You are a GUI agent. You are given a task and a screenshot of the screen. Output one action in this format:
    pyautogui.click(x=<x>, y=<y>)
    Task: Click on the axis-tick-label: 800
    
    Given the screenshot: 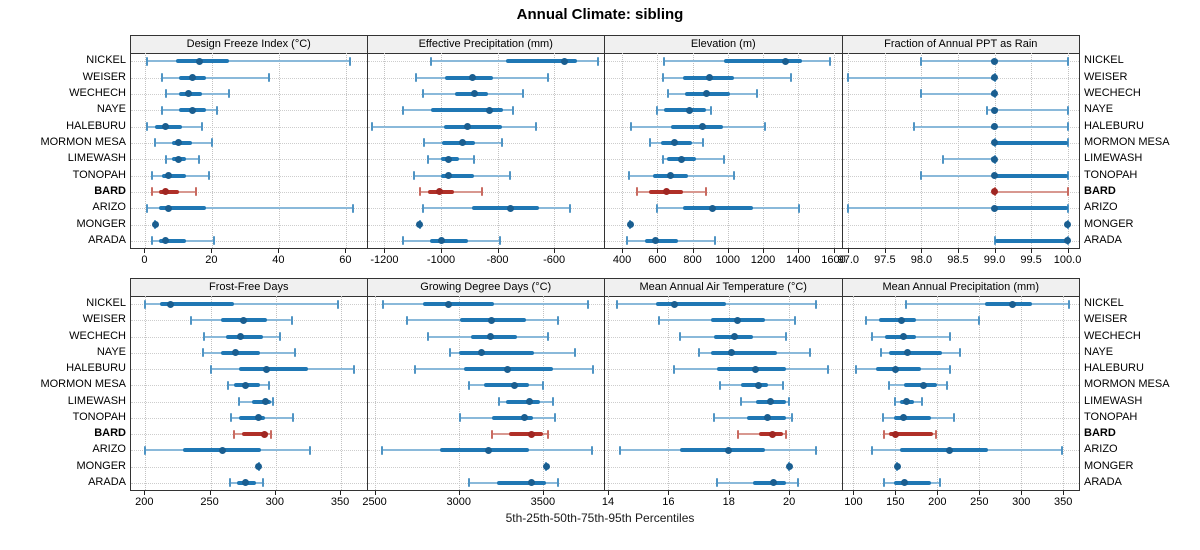 What is the action you would take?
    pyautogui.click(x=692, y=260)
    